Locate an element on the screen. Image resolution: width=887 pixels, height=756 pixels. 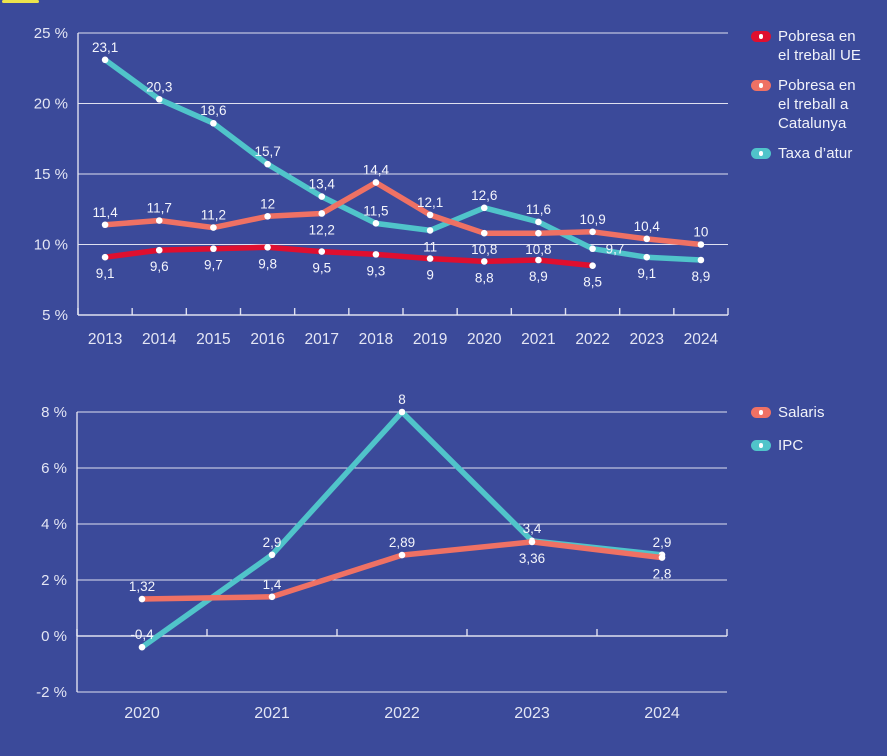
legend-label: Pobresa en el treball a Catalunya is located at coordinates (817, 104).